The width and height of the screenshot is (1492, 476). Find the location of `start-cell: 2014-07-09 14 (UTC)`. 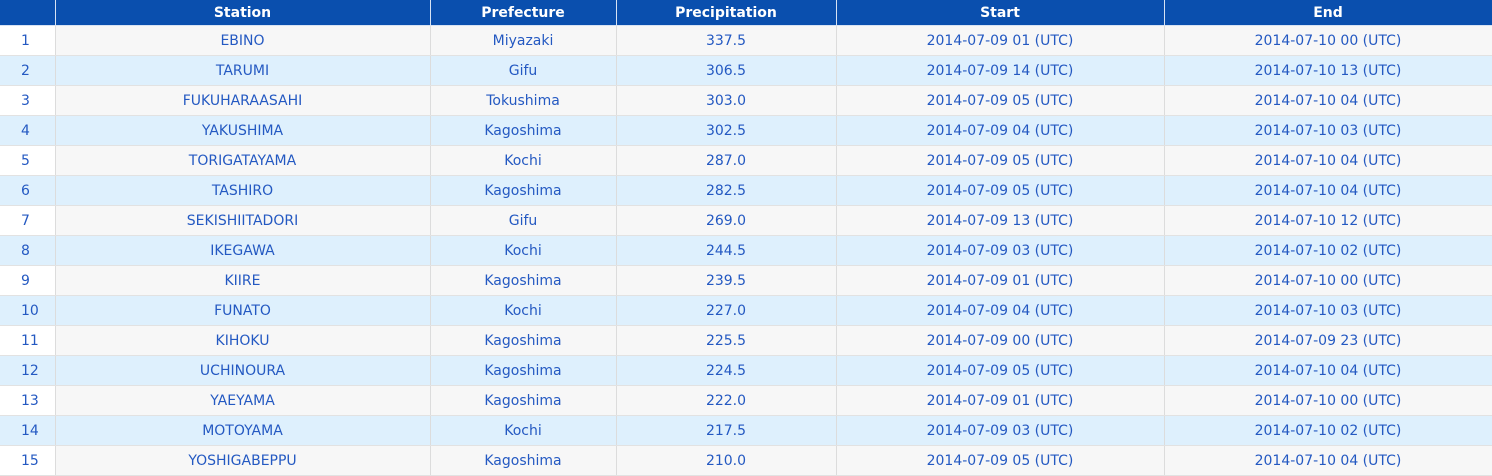

start-cell: 2014-07-09 14 (UTC) is located at coordinates (1000, 70).